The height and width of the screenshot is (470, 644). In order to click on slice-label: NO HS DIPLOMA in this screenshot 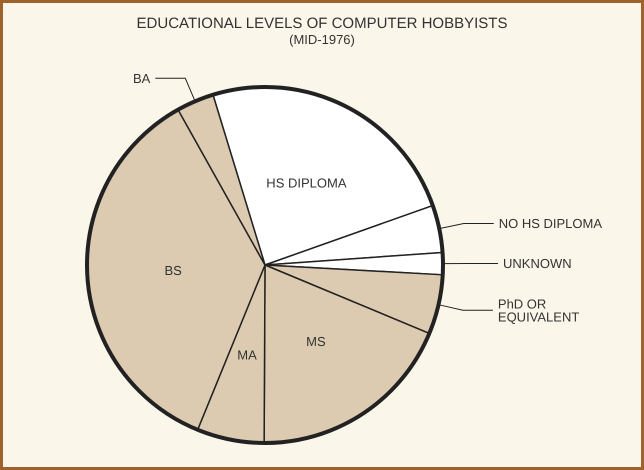, I will do `click(550, 224)`.